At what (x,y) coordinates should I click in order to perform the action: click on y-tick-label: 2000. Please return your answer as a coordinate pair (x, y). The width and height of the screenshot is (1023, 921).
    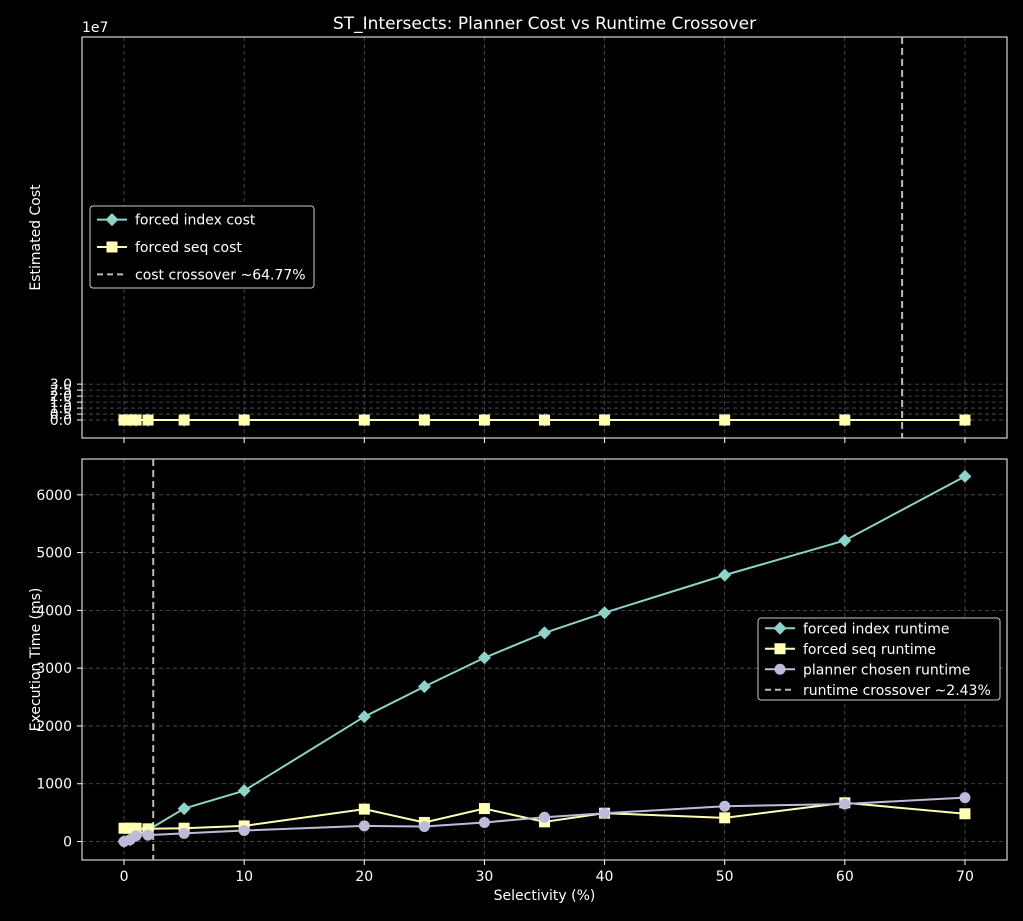
    Looking at the image, I should click on (54, 727).